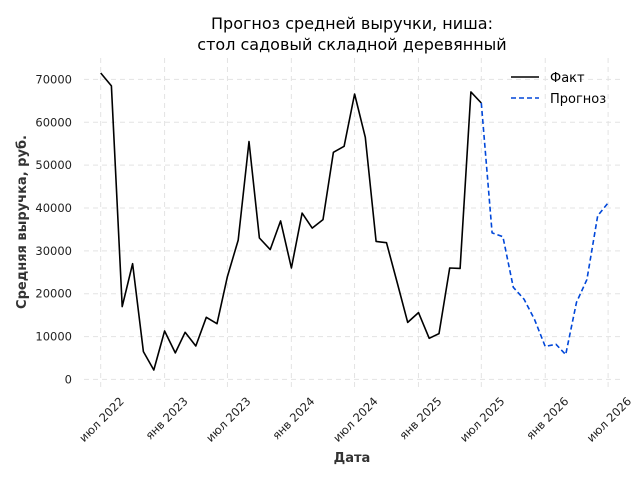 The height and width of the screenshot is (480, 640). What do you see at coordinates (22, 222) in the screenshot?
I see `y-axis-label: Средняя выручка, руб.` at bounding box center [22, 222].